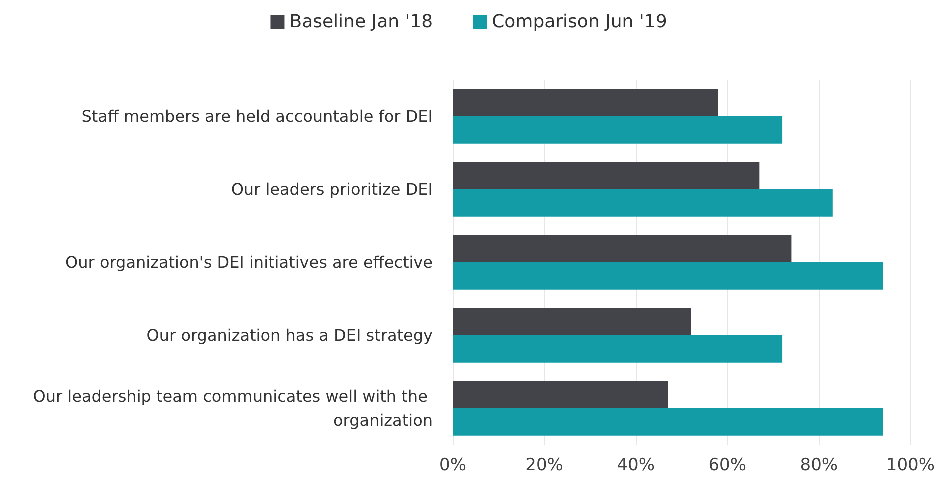 The width and height of the screenshot is (938, 485). I want to click on y-tick-label: Our organization has a DEI strategy, so click(289, 335).